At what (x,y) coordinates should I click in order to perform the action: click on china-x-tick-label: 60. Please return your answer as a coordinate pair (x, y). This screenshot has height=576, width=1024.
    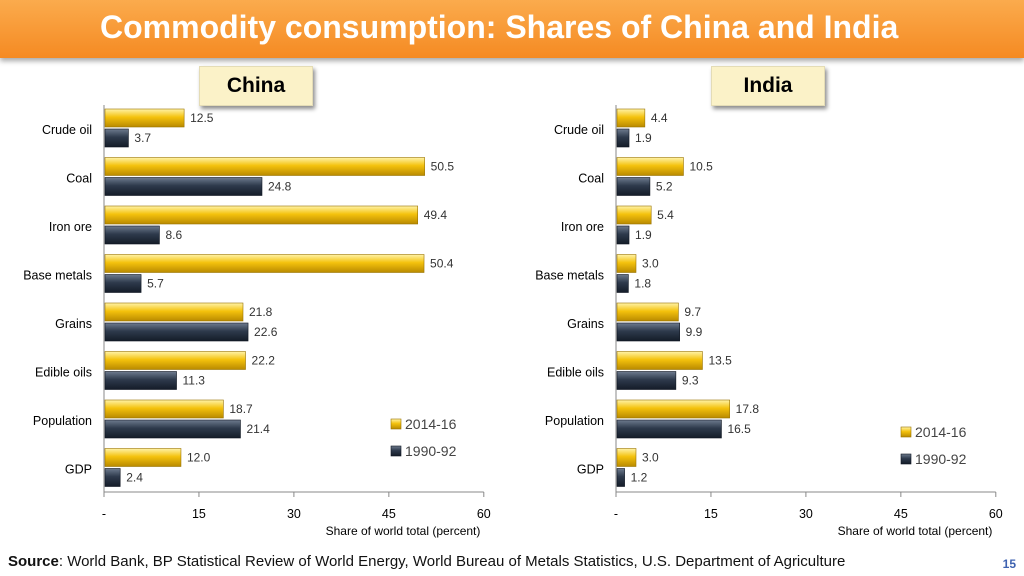
    Looking at the image, I should click on (484, 514).